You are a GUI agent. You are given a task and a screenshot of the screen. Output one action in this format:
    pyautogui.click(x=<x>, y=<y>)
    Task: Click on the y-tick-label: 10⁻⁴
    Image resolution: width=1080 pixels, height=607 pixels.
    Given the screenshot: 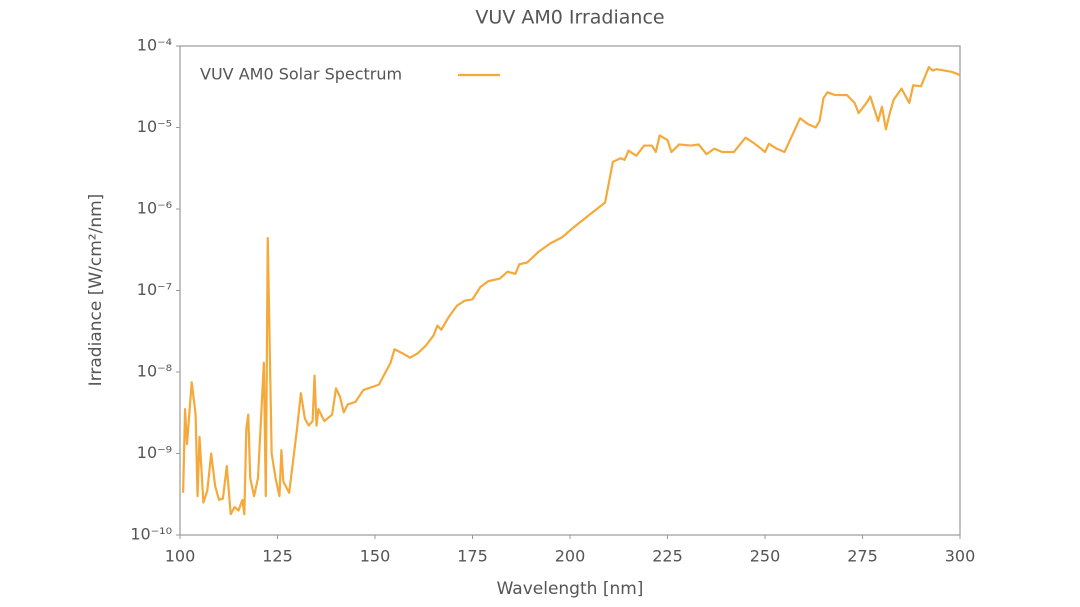 What is the action you would take?
    pyautogui.click(x=154, y=45)
    